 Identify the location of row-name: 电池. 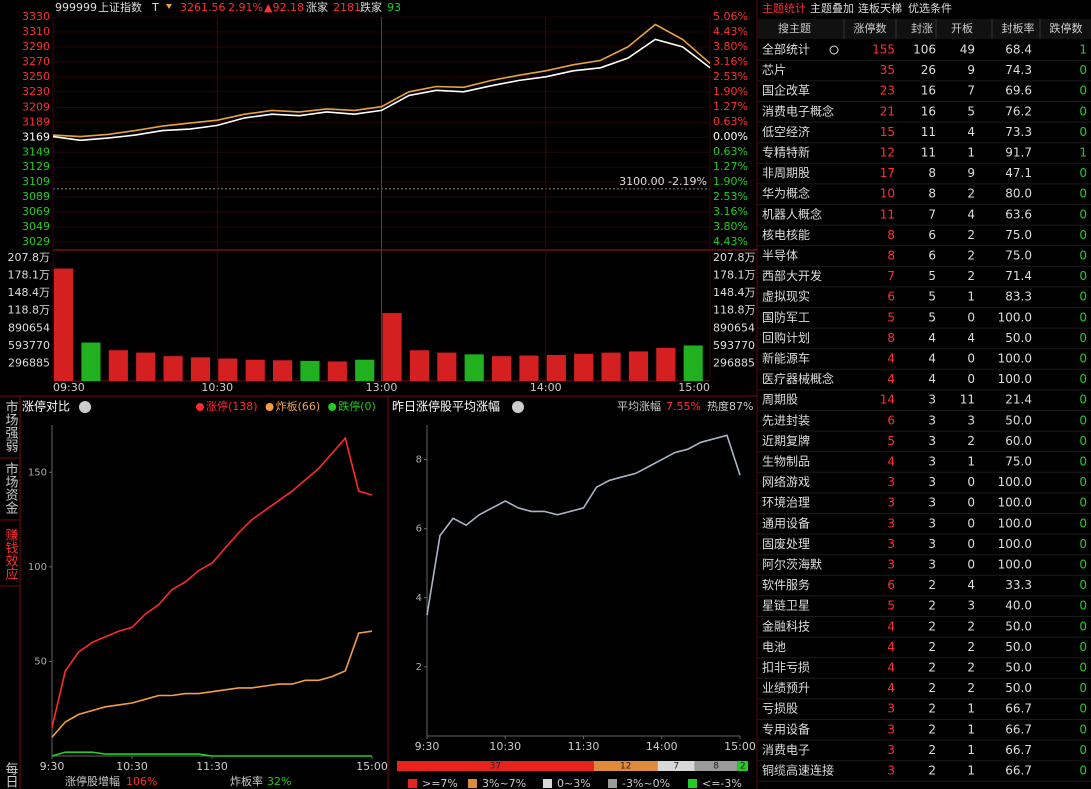
(774, 647).